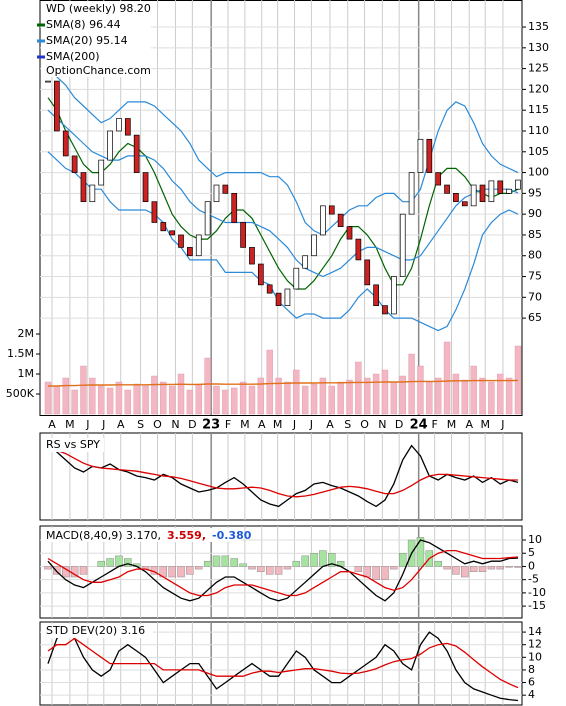 The width and height of the screenshot is (566, 706). Describe the element at coordinates (535, 255) in the screenshot. I see `y-tick-label: 80` at that location.